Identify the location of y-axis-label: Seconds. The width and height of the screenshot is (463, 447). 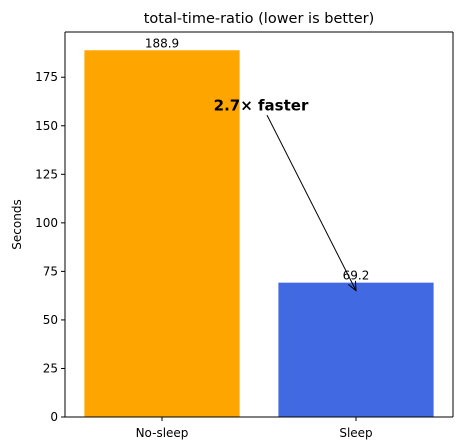
(17, 224).